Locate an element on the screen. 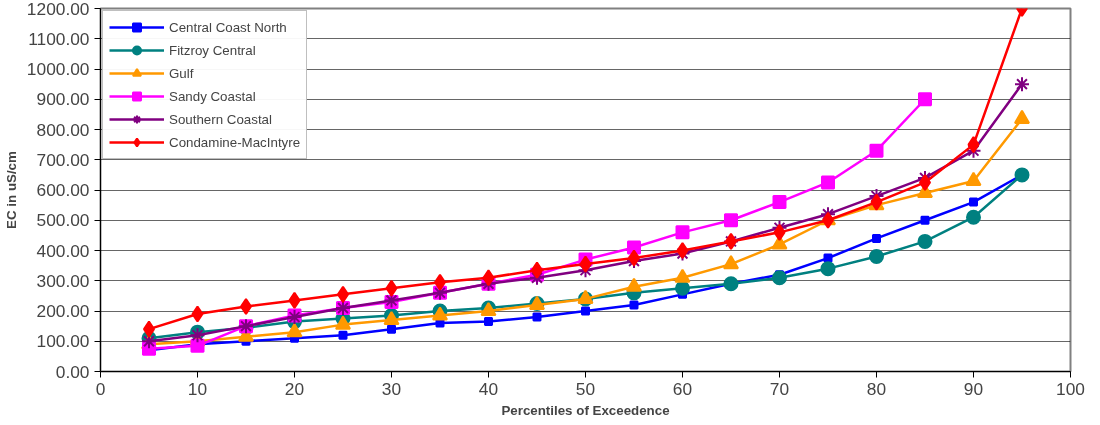  x-tick-label: 0 is located at coordinates (100, 388).